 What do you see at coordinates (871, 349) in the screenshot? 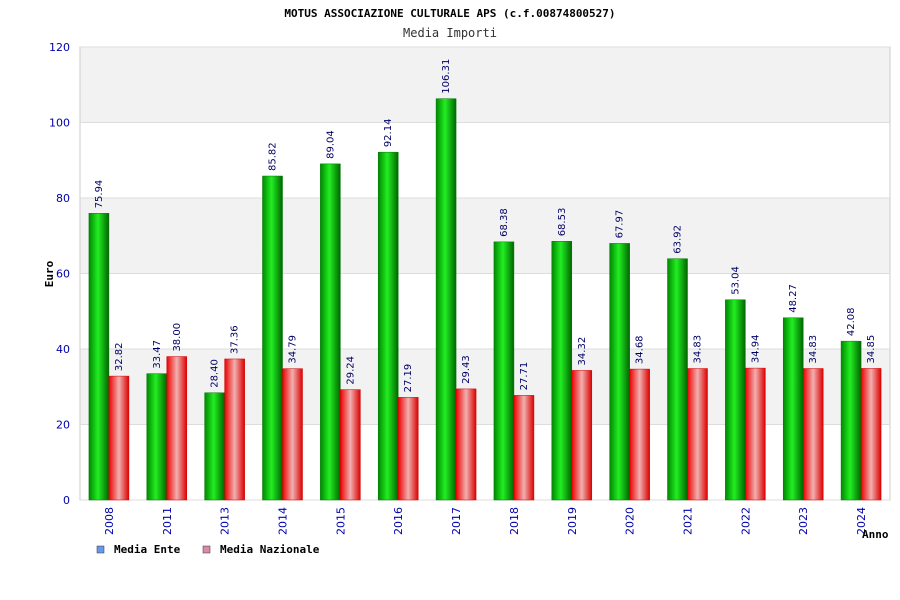
I see `value-label: 34.85` at bounding box center [871, 349].